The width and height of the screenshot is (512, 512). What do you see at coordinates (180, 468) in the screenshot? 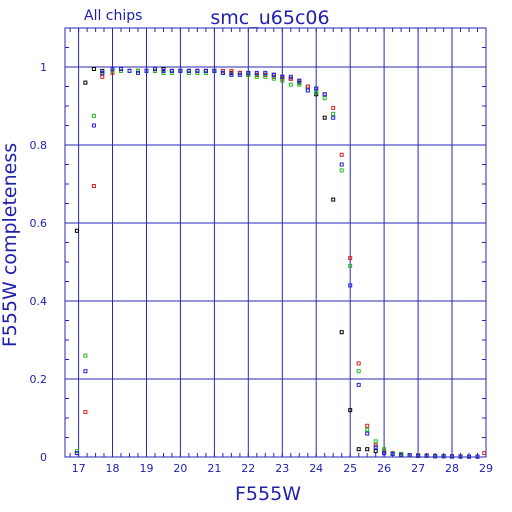
I see `x-tick-label: 20` at bounding box center [180, 468].